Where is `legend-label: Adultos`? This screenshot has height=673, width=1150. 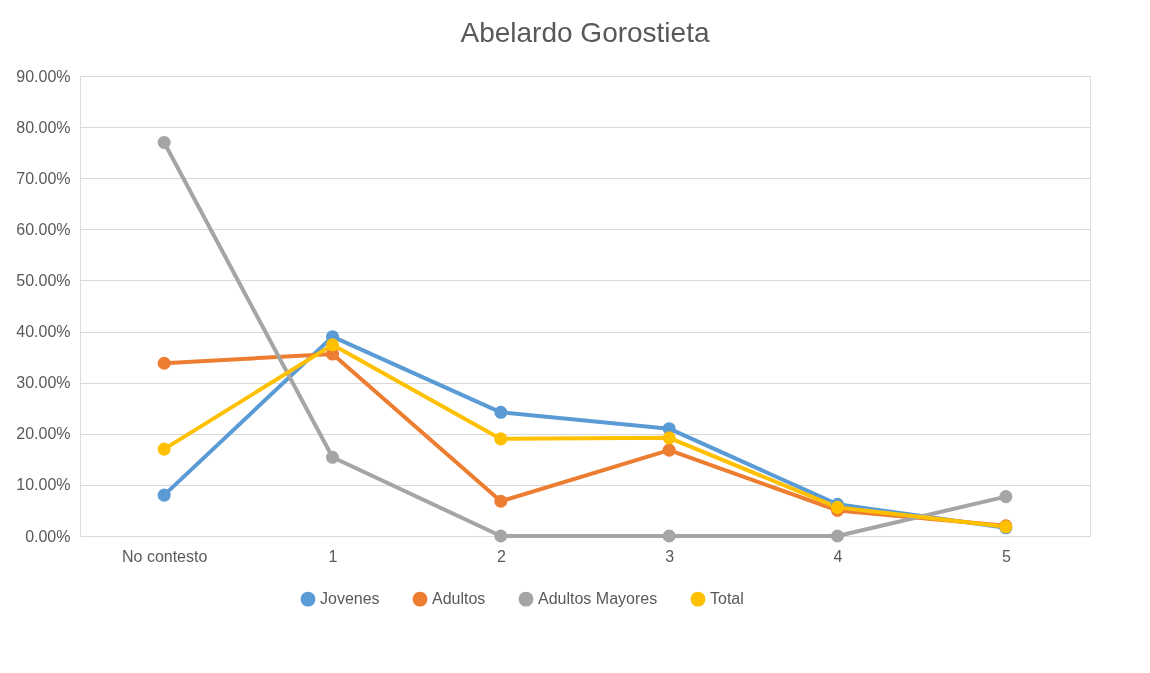 legend-label: Adultos is located at coordinates (459, 599).